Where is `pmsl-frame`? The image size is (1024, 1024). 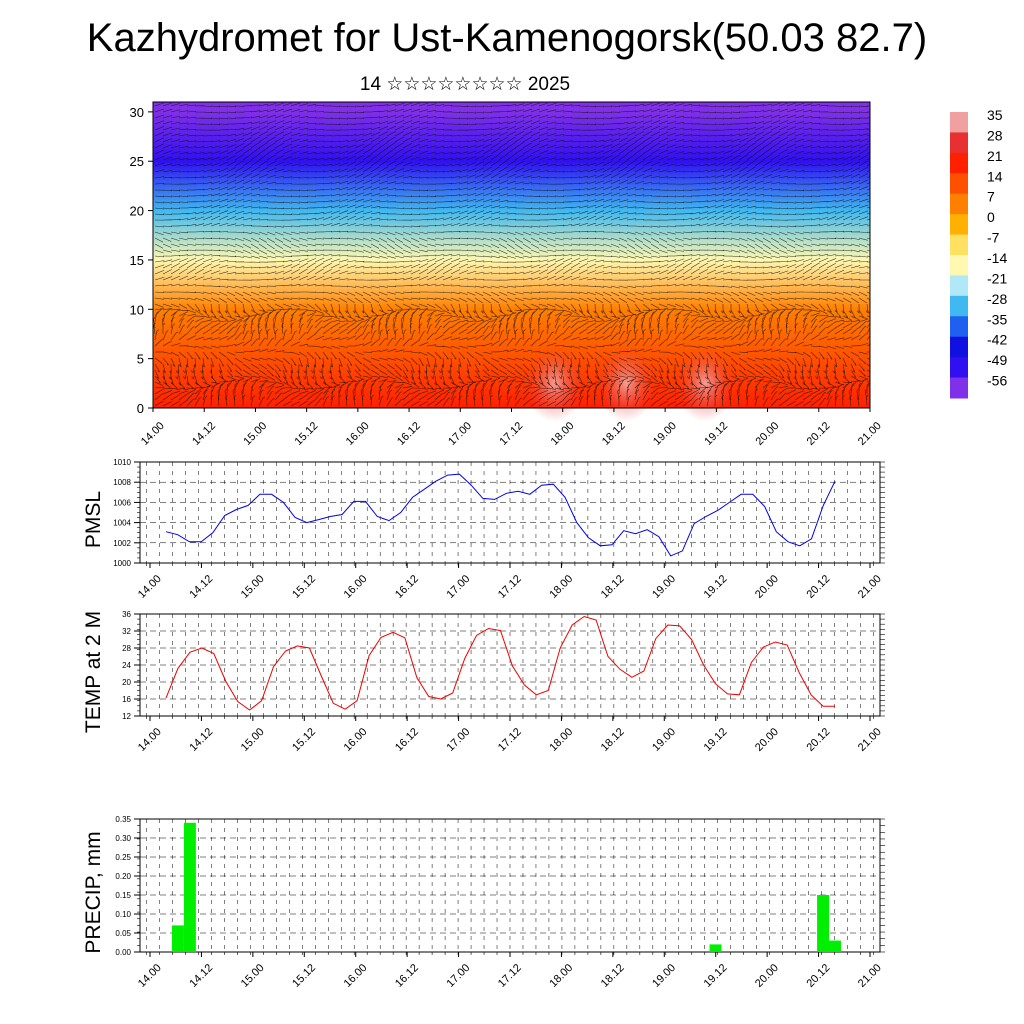 pmsl-frame is located at coordinates (510, 512).